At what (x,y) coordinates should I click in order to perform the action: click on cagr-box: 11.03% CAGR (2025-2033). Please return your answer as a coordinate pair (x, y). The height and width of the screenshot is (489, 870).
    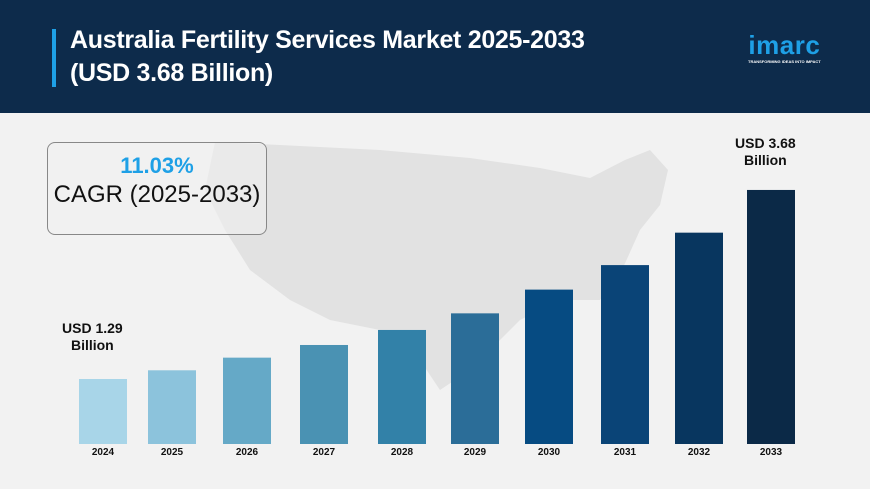
    Looking at the image, I should click on (157, 188).